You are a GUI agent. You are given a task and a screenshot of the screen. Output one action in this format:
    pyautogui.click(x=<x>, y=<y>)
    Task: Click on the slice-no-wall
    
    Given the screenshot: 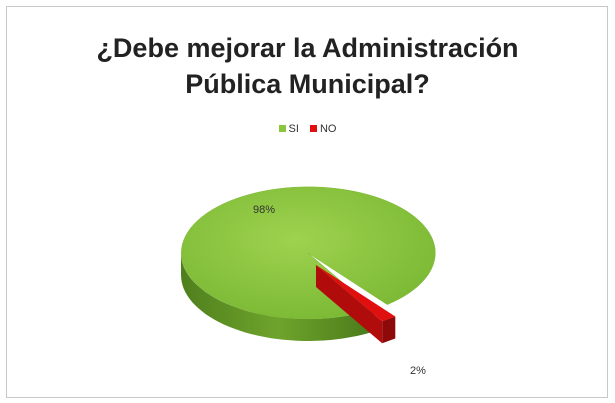 What is the action you would take?
    pyautogui.click(x=349, y=304)
    